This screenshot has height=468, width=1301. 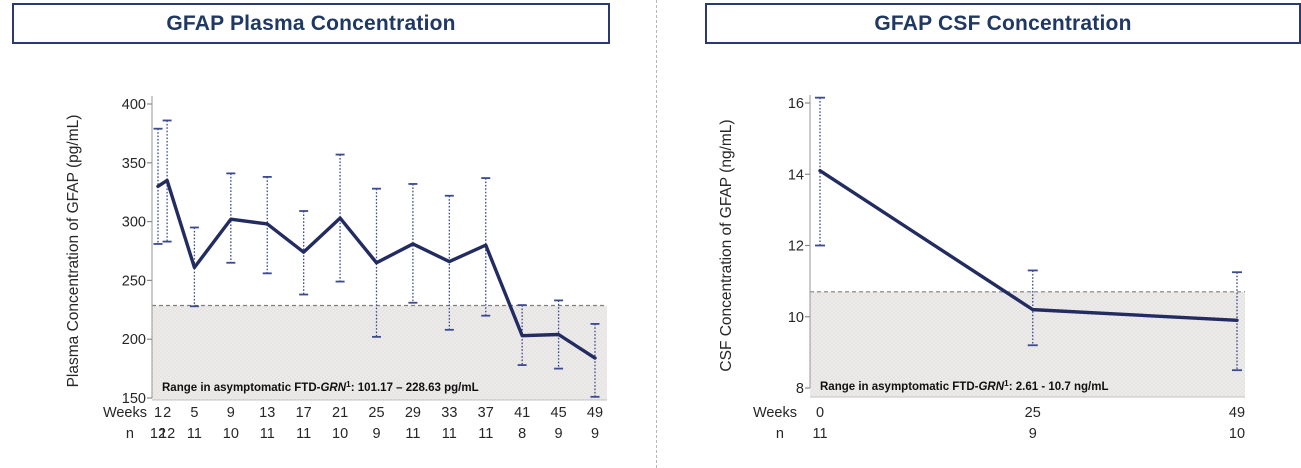 I want to click on x-axis-week-label: 17, so click(x=304, y=413).